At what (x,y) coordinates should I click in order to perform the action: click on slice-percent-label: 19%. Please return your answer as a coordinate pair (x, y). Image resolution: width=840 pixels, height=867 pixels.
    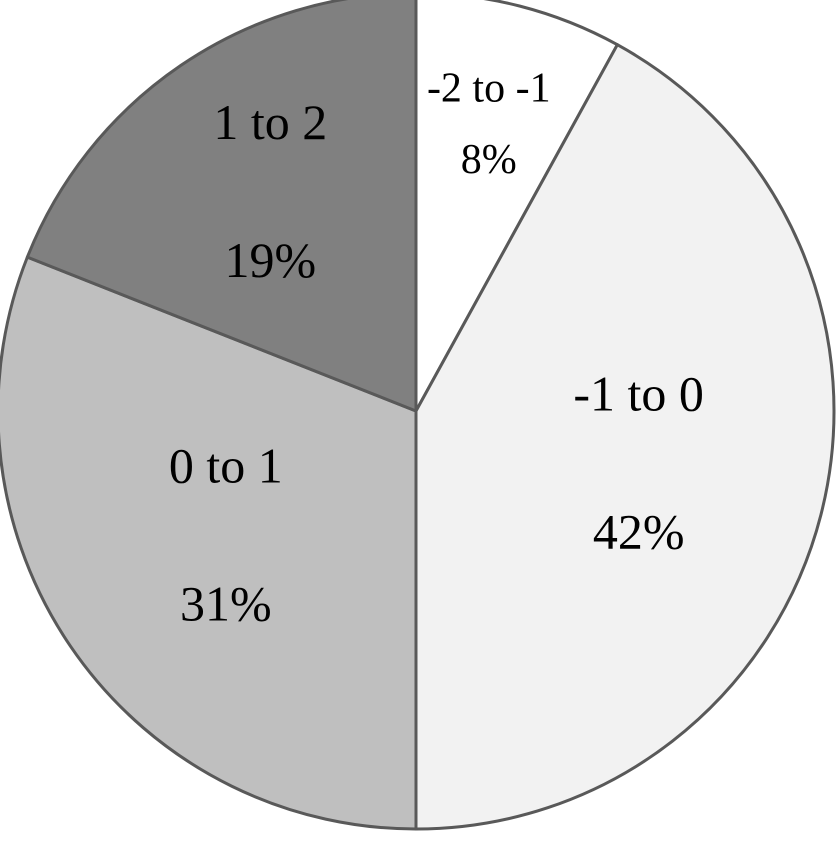
    Looking at the image, I should click on (271, 260).